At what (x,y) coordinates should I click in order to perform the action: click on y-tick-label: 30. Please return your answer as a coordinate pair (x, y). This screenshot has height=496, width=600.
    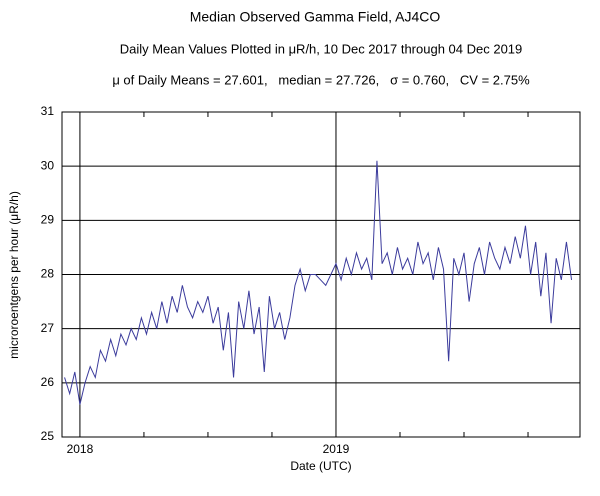
    Looking at the image, I should click on (48, 165).